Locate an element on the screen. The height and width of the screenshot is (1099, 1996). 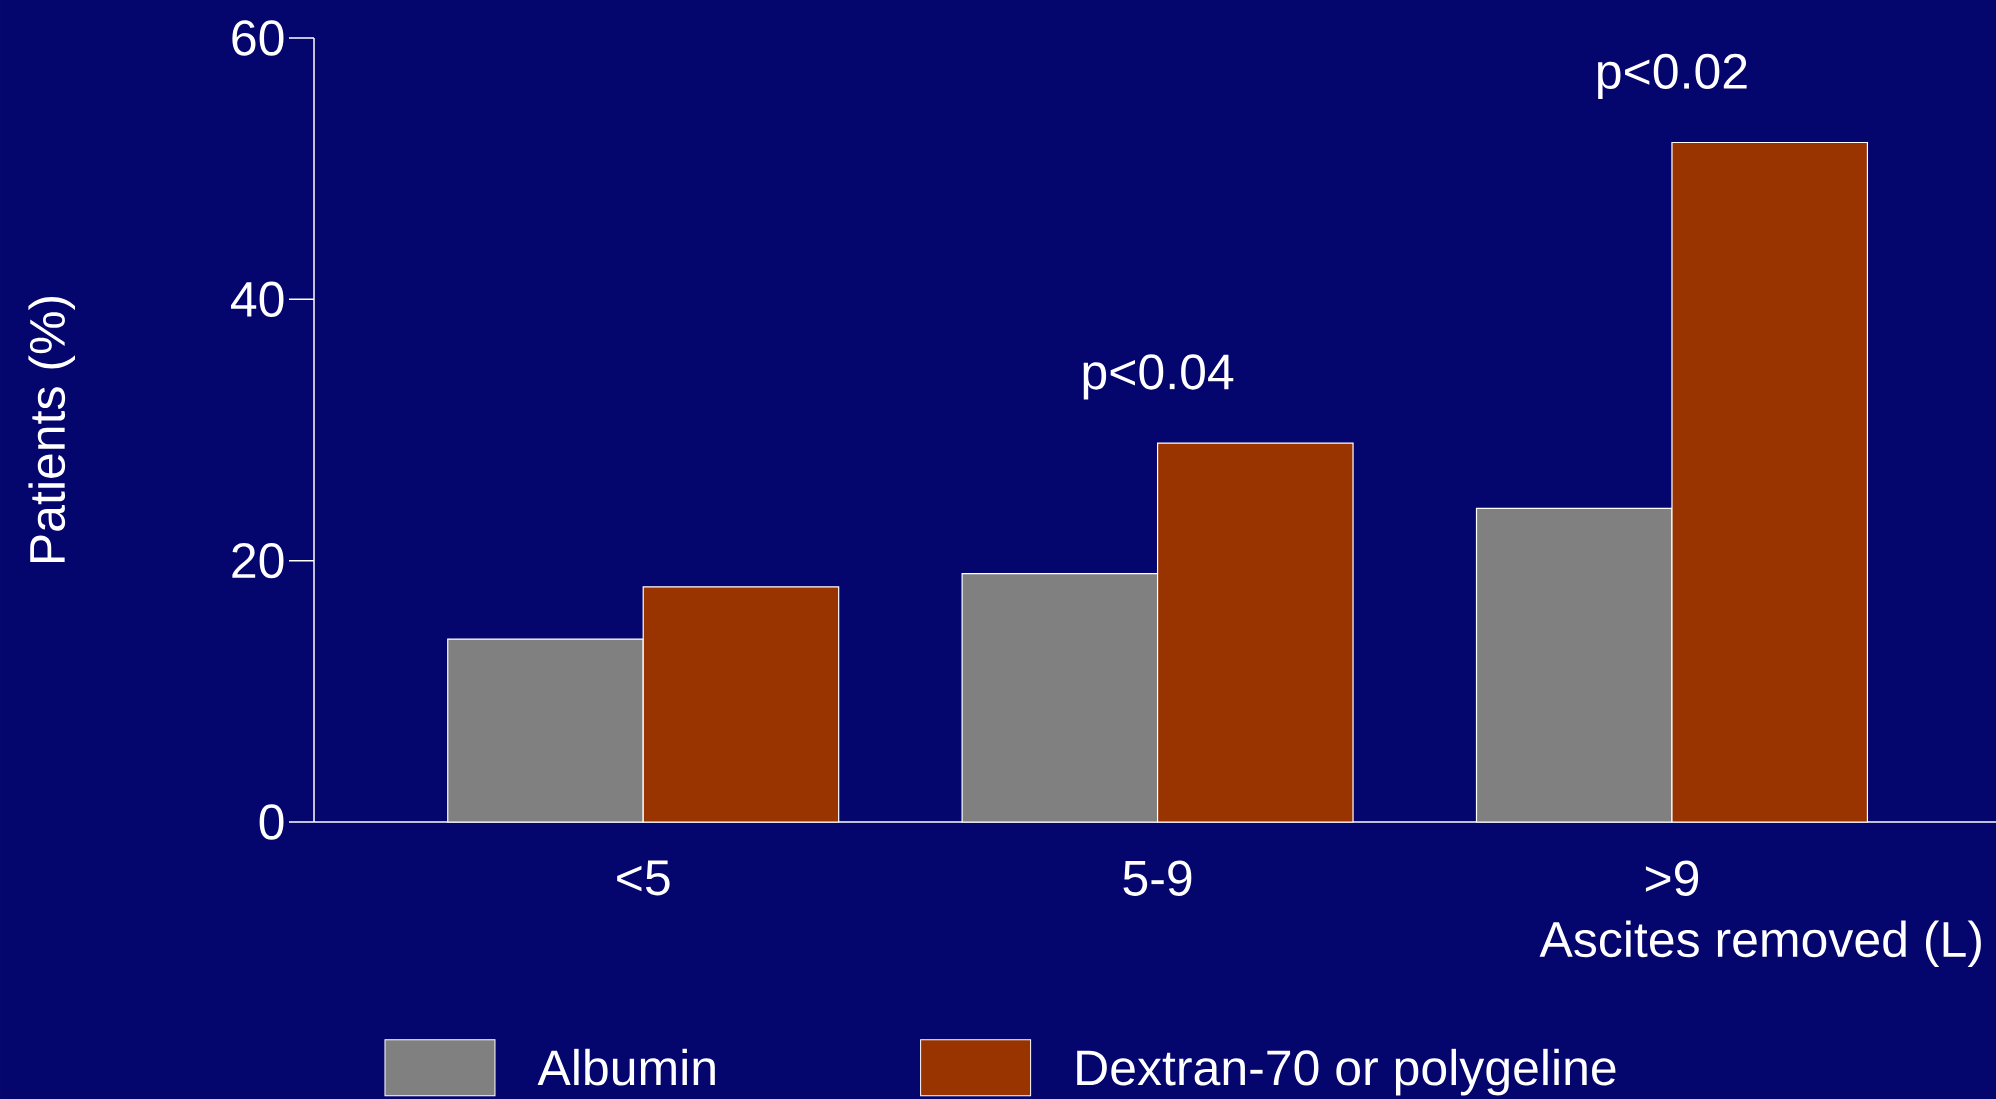
y-tick-label: 60 is located at coordinates (258, 38).